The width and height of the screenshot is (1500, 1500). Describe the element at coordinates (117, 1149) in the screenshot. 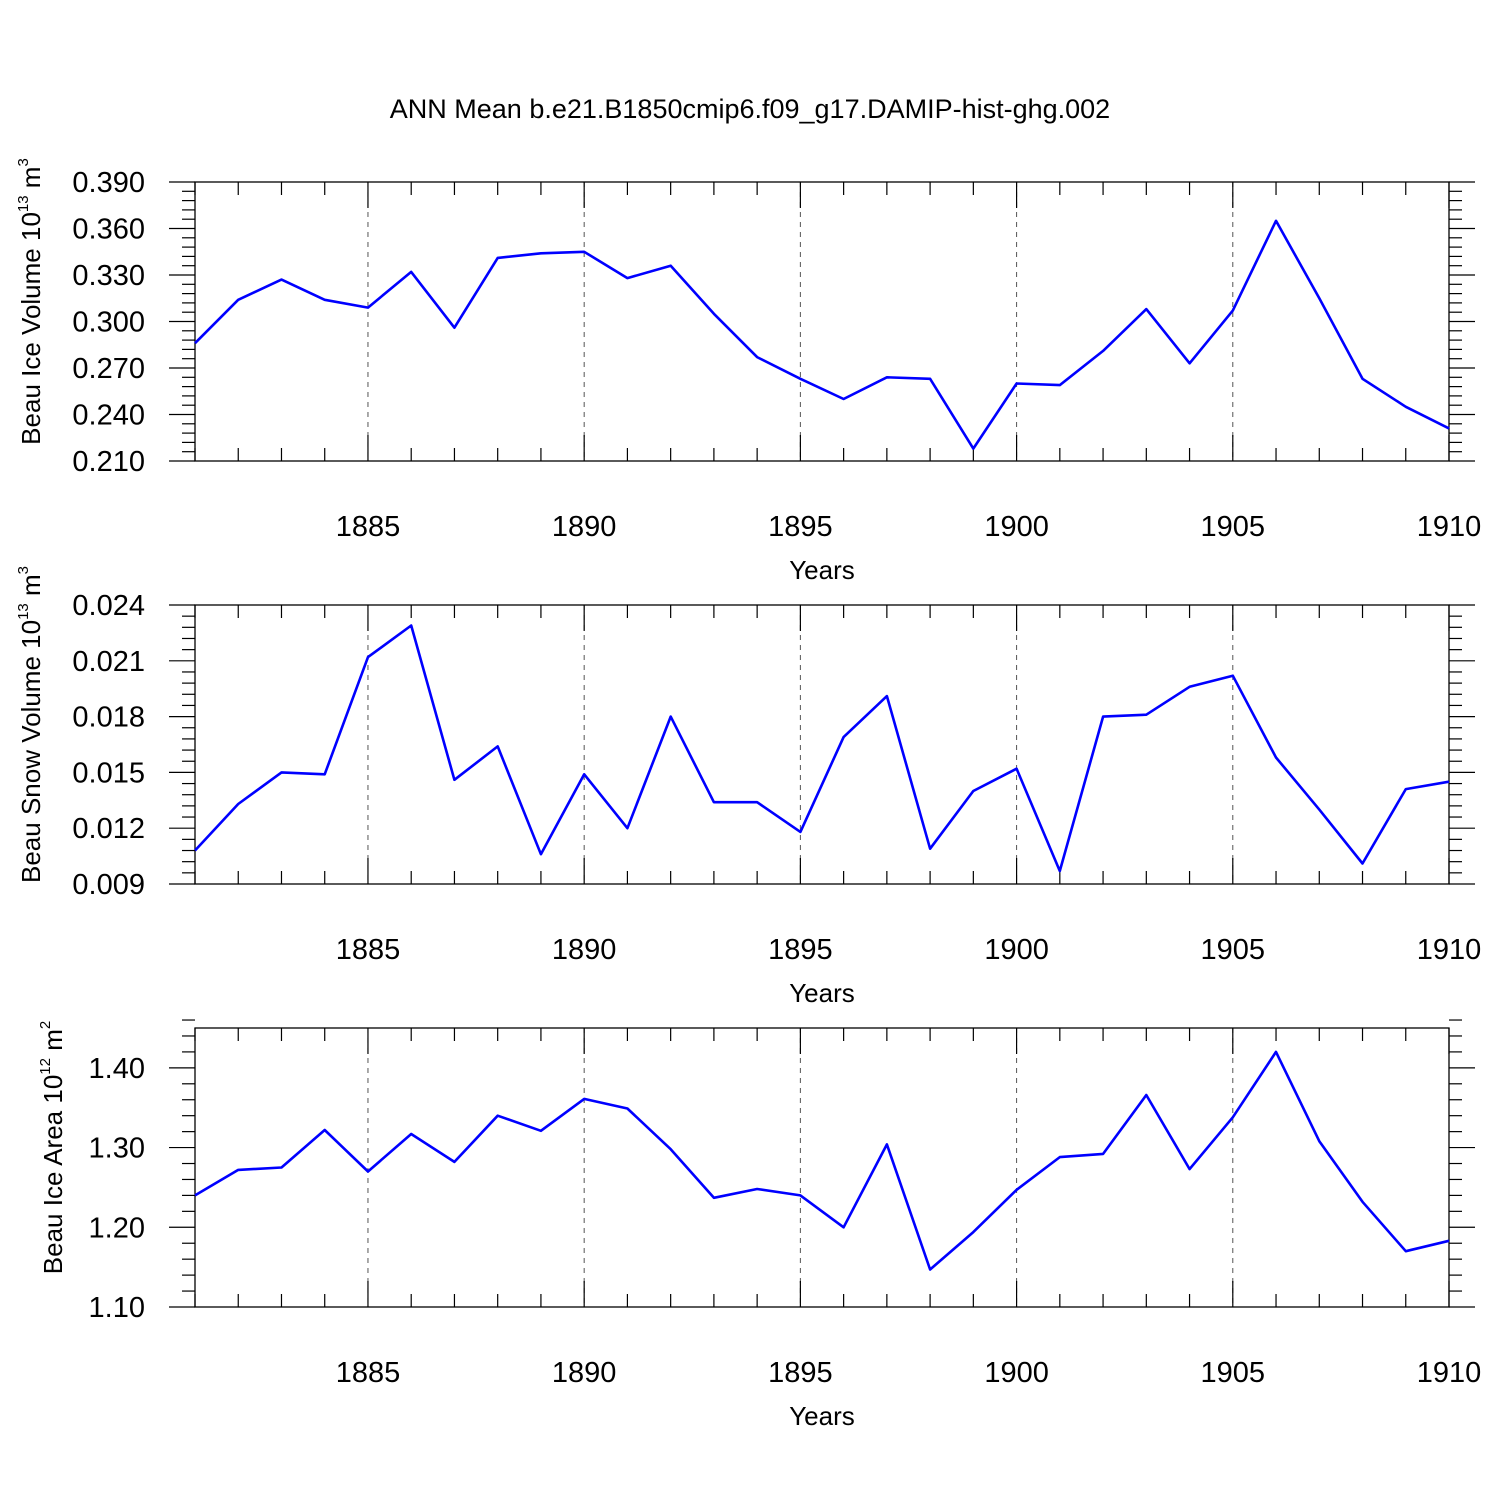

I see `y-tick-label: 1.30` at that location.